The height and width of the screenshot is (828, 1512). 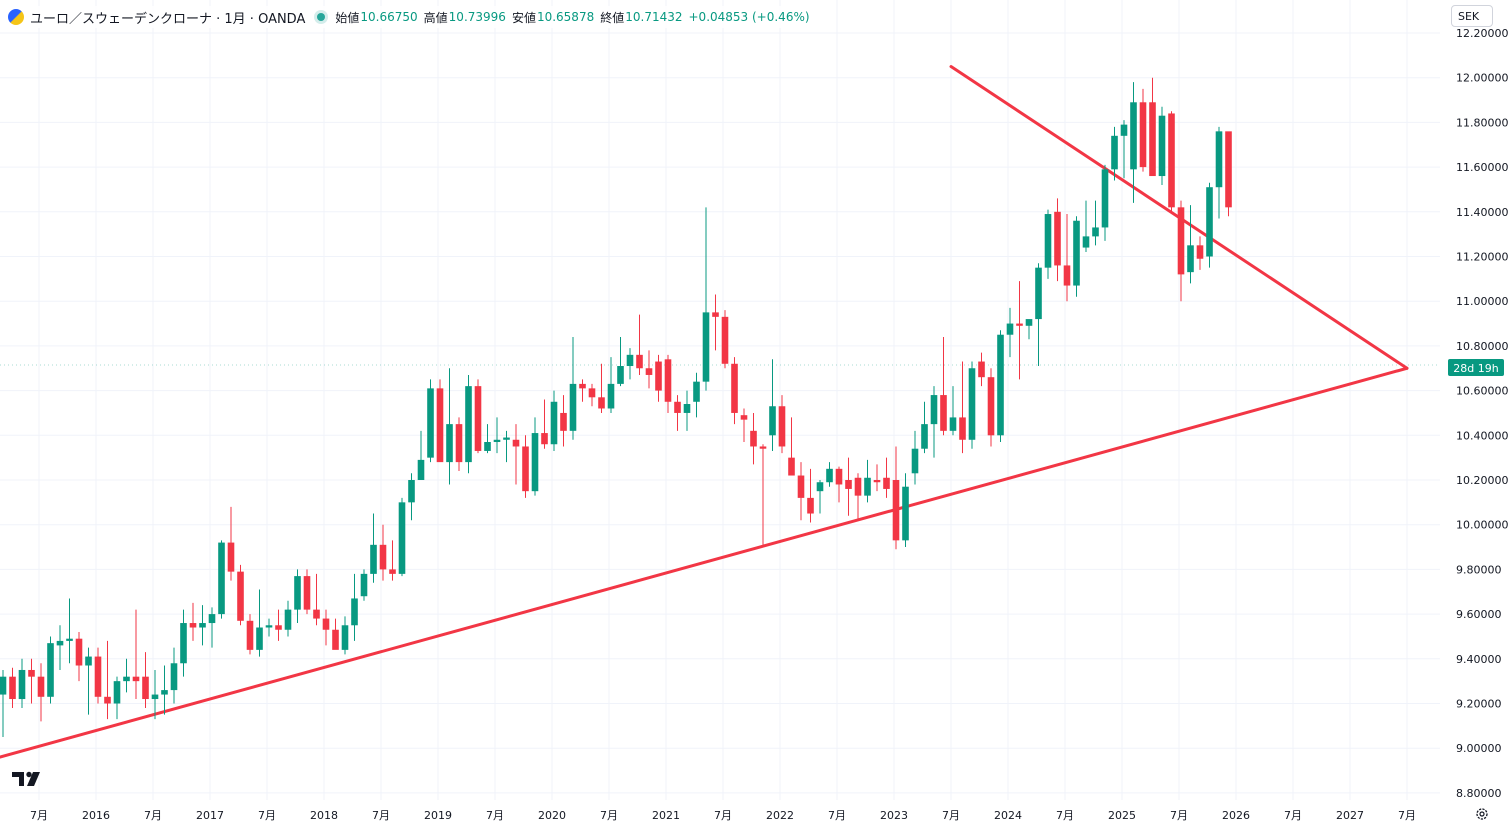 I want to click on y-tick-label: 11.20000, so click(x=1482, y=257).